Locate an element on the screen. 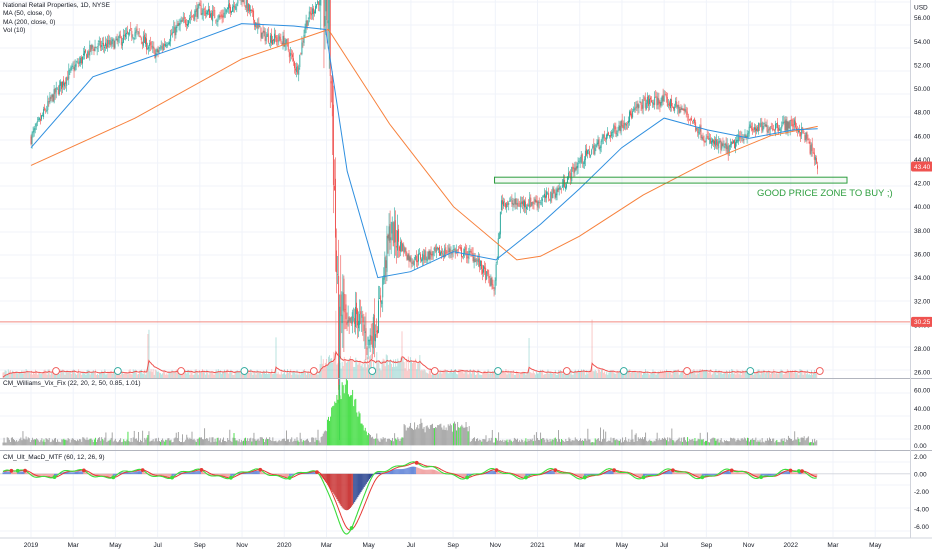 Image resolution: width=932 pixels, height=550 pixels. currency-label: USD is located at coordinates (921, 8).